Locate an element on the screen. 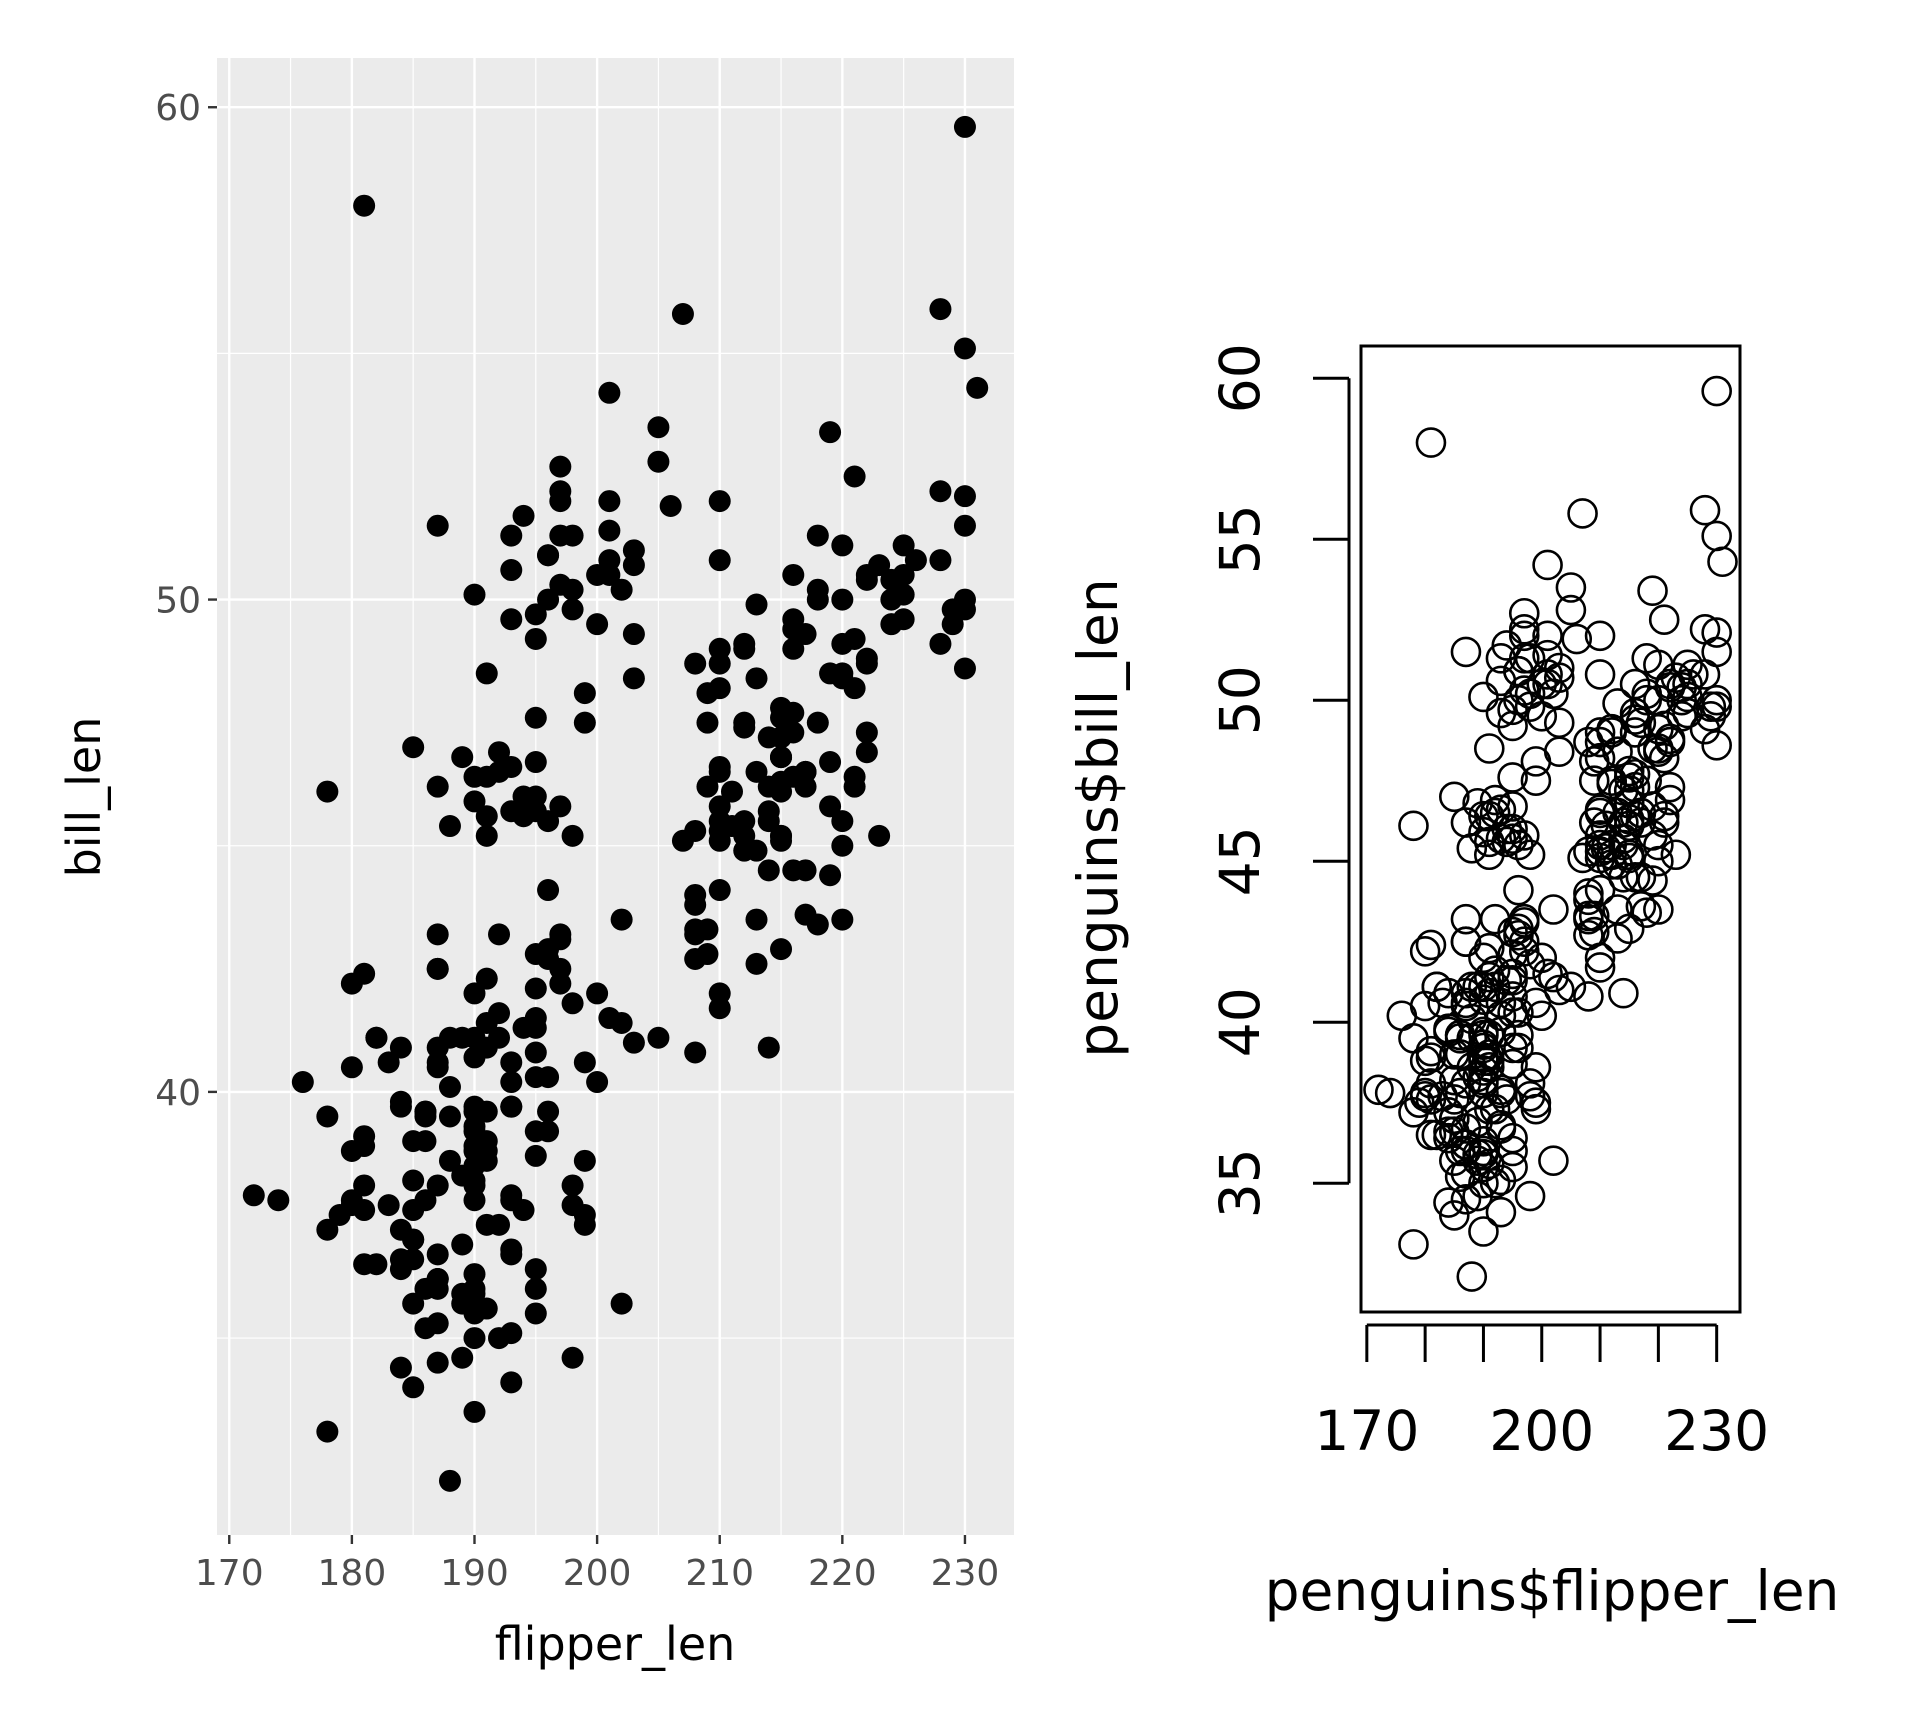 The width and height of the screenshot is (1920, 1728). ggplot-y-axis-title: bill_len is located at coordinates (84, 797).